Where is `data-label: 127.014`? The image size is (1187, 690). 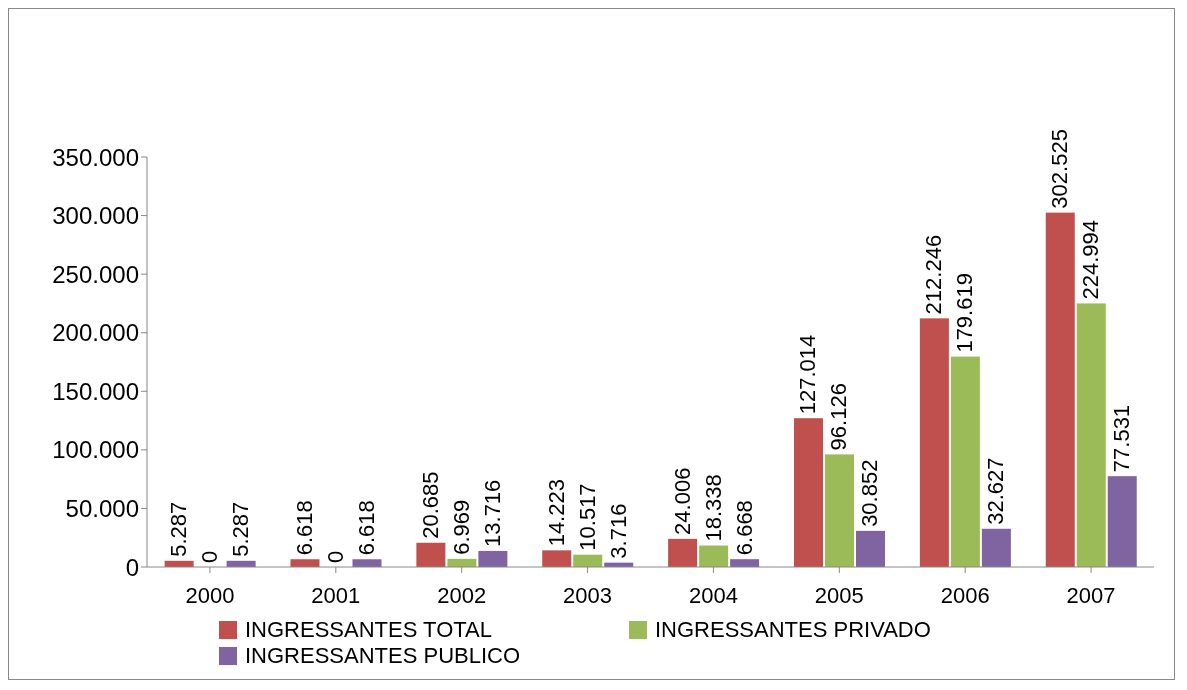 data-label: 127.014 is located at coordinates (808, 374).